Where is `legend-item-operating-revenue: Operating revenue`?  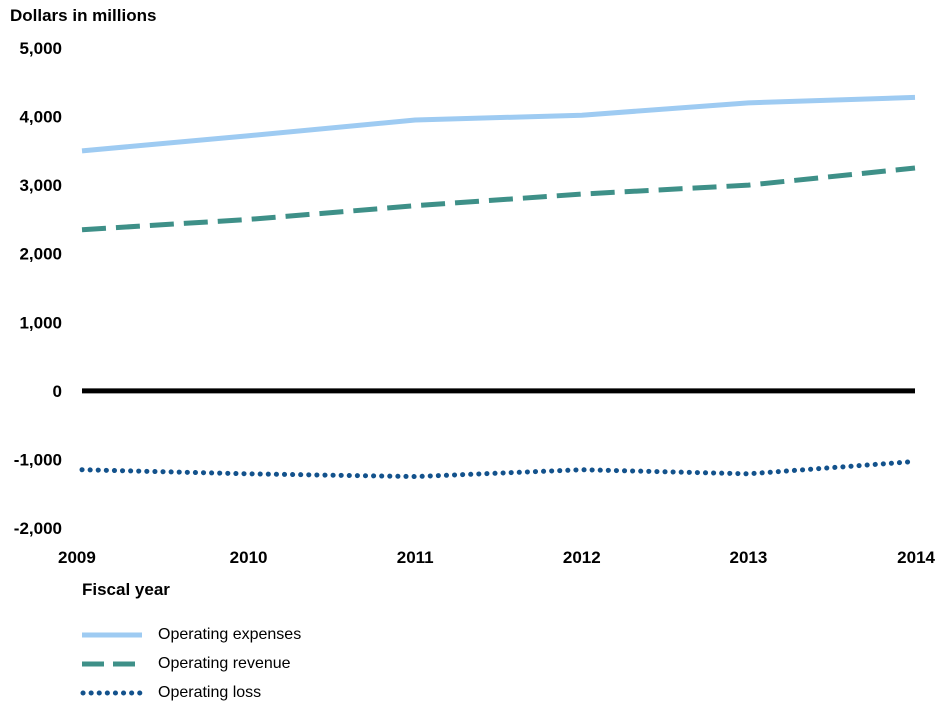 legend-item-operating-revenue: Operating revenue is located at coordinates (190, 663).